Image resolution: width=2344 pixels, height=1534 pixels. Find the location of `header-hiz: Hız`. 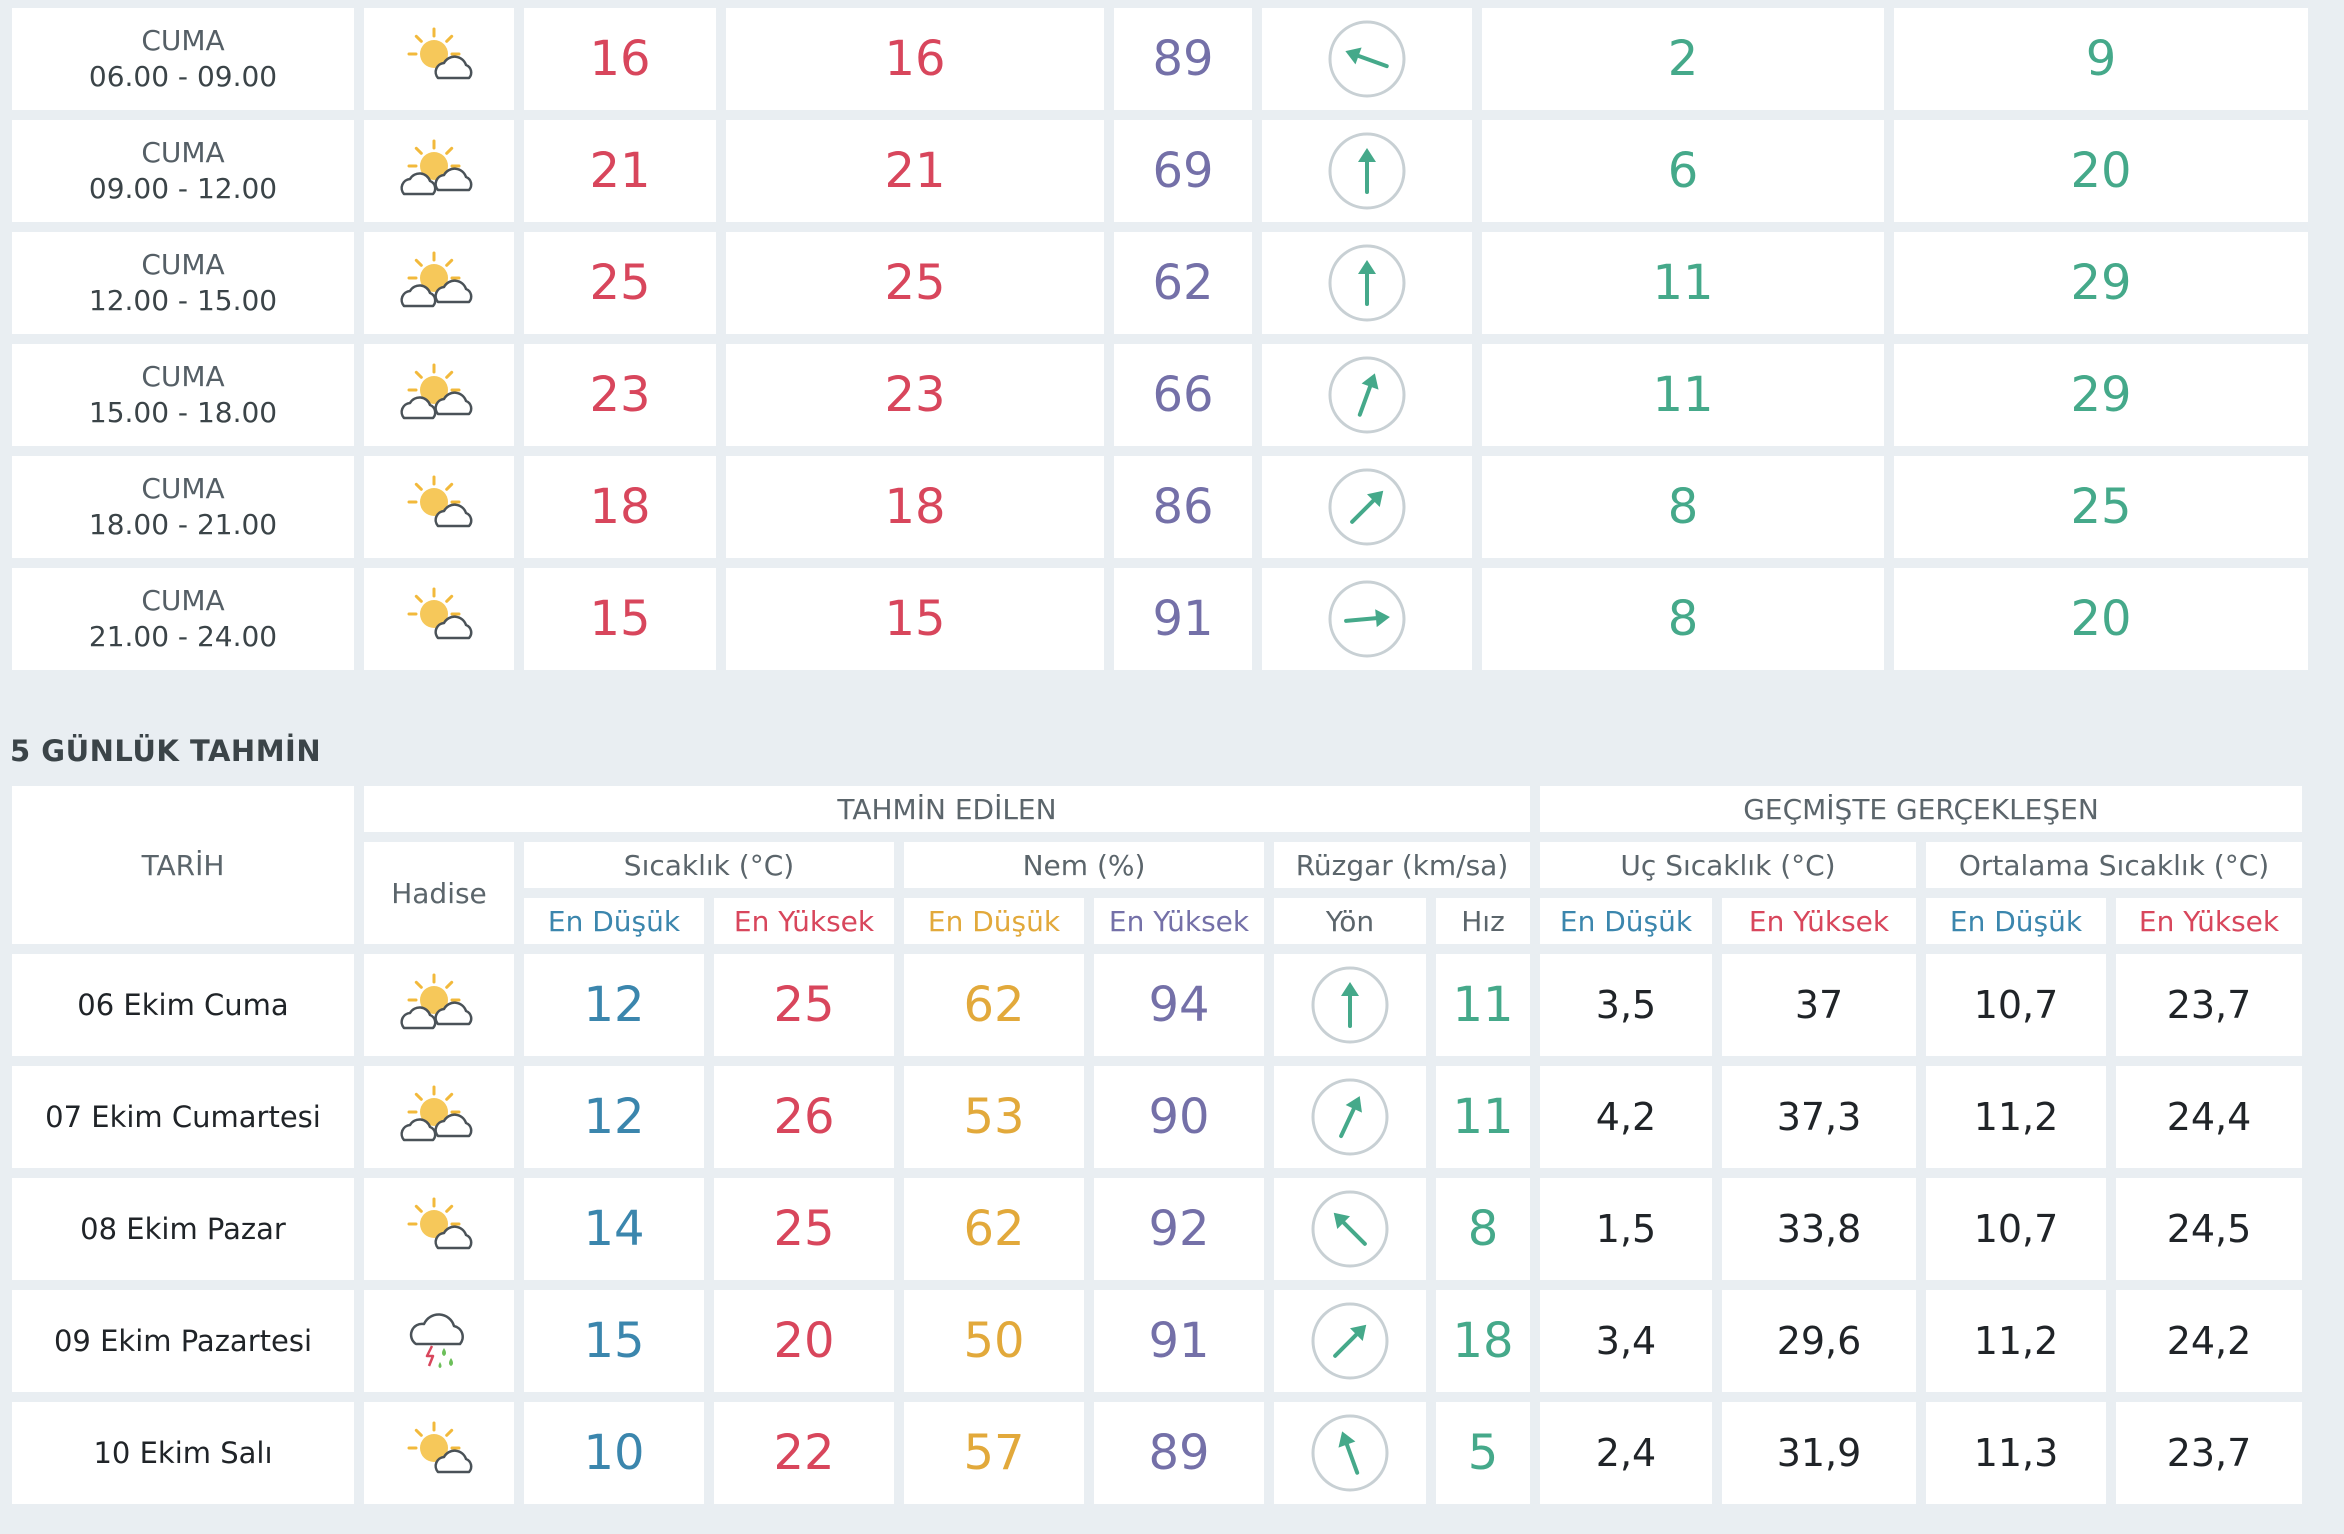

header-hiz: Hız is located at coordinates (1483, 921).